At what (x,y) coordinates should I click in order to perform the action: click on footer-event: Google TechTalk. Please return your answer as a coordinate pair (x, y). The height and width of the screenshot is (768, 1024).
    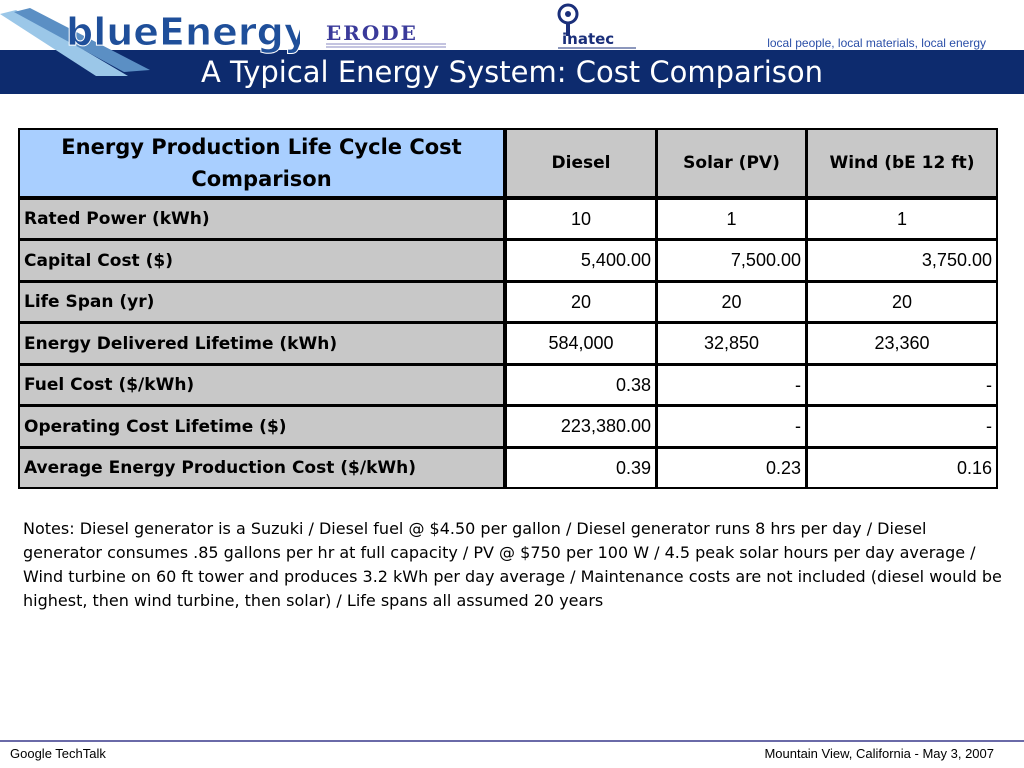
    Looking at the image, I should click on (58, 753).